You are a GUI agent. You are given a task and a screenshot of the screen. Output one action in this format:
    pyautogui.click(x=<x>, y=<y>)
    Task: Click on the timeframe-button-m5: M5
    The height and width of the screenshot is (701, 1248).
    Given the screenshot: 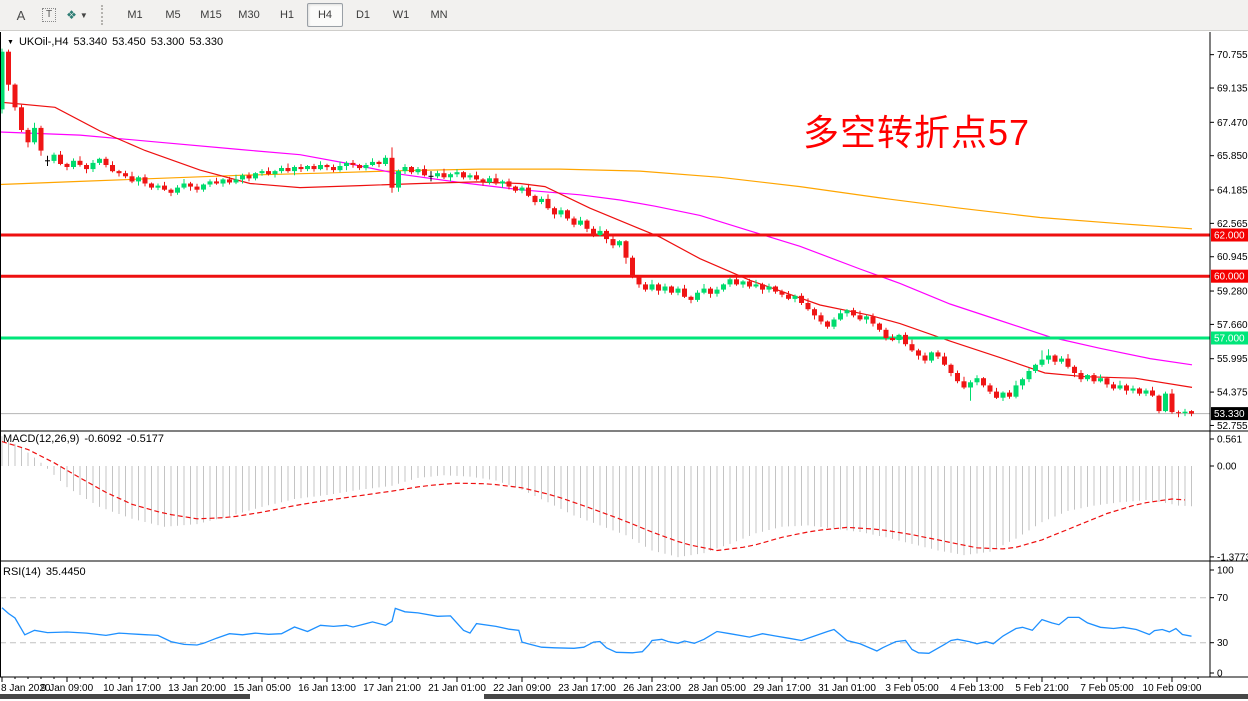 What is the action you would take?
    pyautogui.click(x=173, y=15)
    